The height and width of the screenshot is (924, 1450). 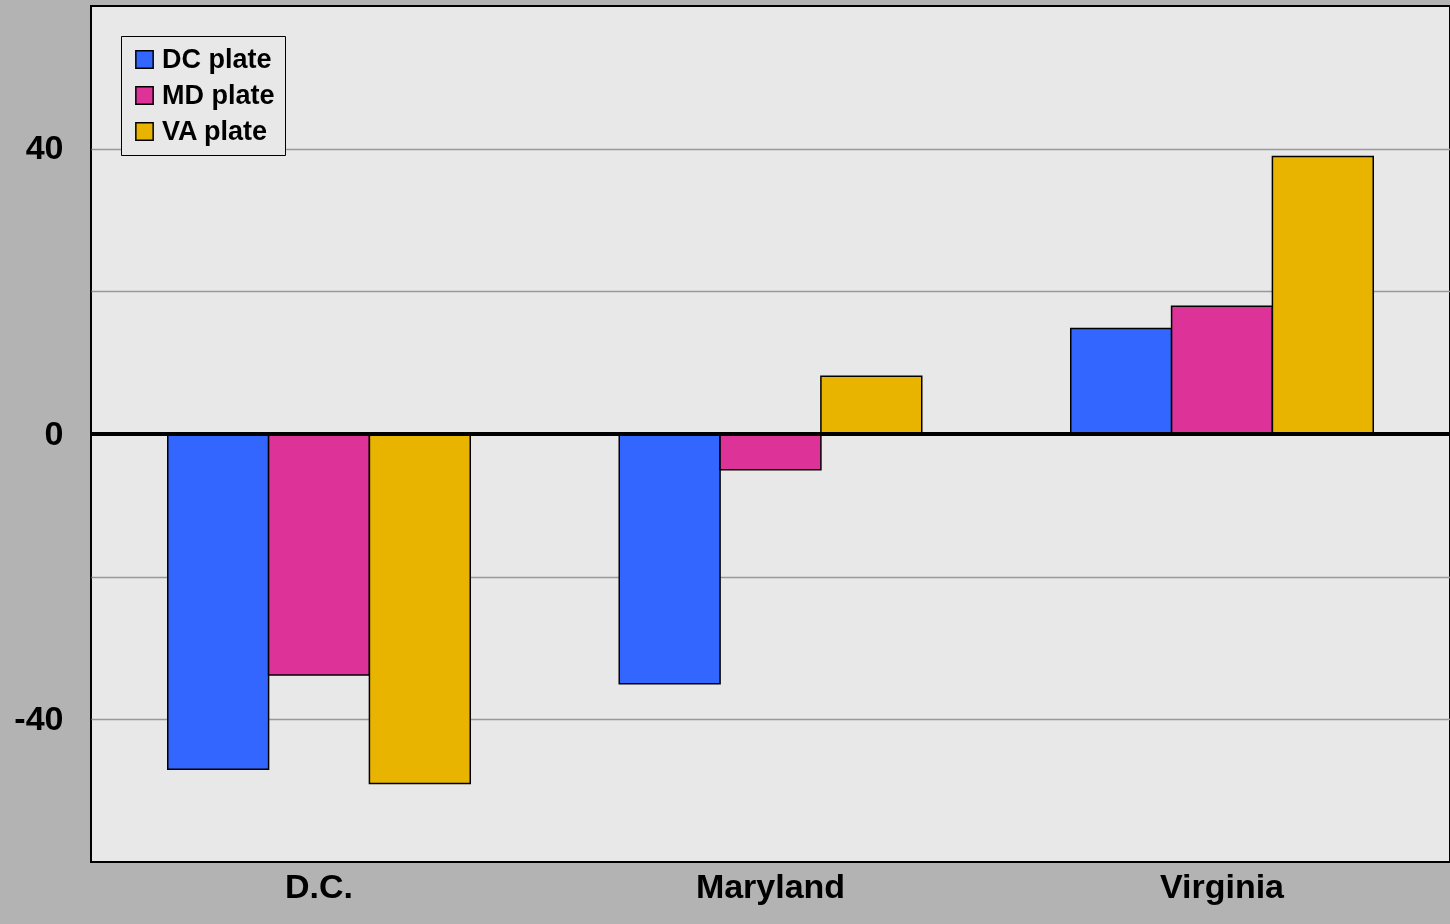 I want to click on legend-label: MD plate, so click(x=218, y=94).